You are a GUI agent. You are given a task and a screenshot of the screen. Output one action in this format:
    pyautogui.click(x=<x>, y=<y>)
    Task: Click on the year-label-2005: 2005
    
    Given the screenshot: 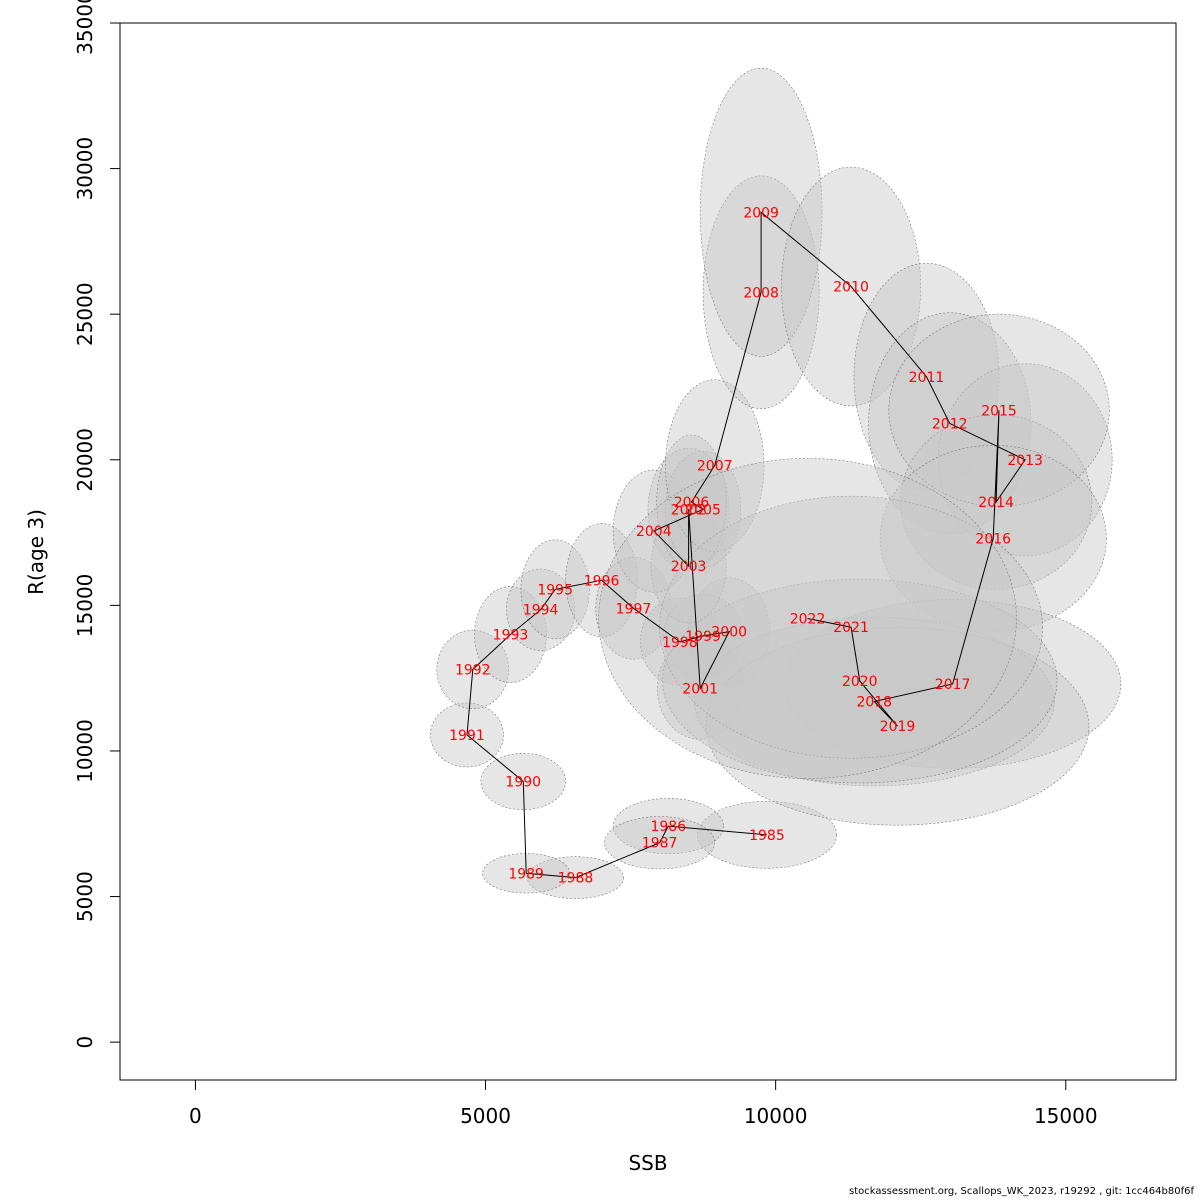 What is the action you would take?
    pyautogui.click(x=703, y=510)
    